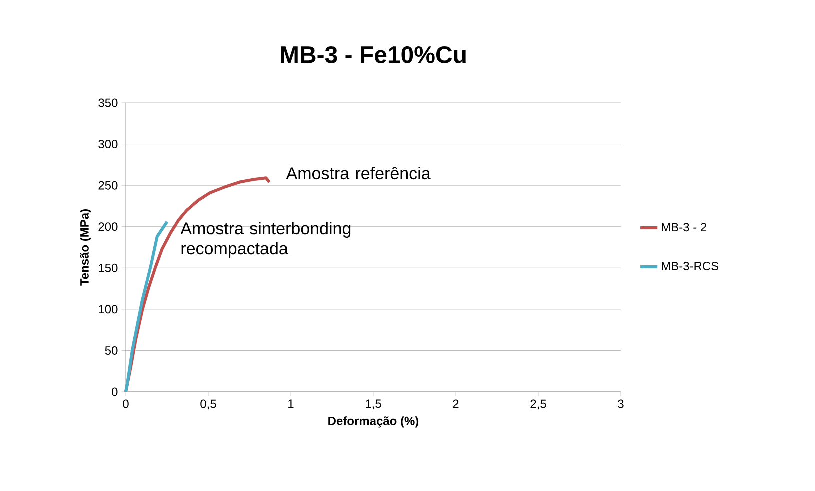  What do you see at coordinates (265, 240) in the screenshot?
I see `annotation: Amostra sinterbonding recompactada` at bounding box center [265, 240].